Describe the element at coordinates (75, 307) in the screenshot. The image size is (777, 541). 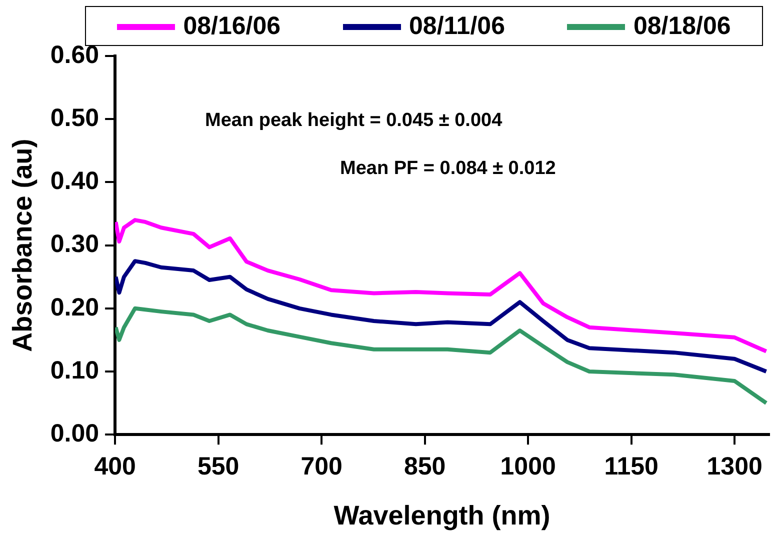
I see `y-tick-label: 0.20` at that location.